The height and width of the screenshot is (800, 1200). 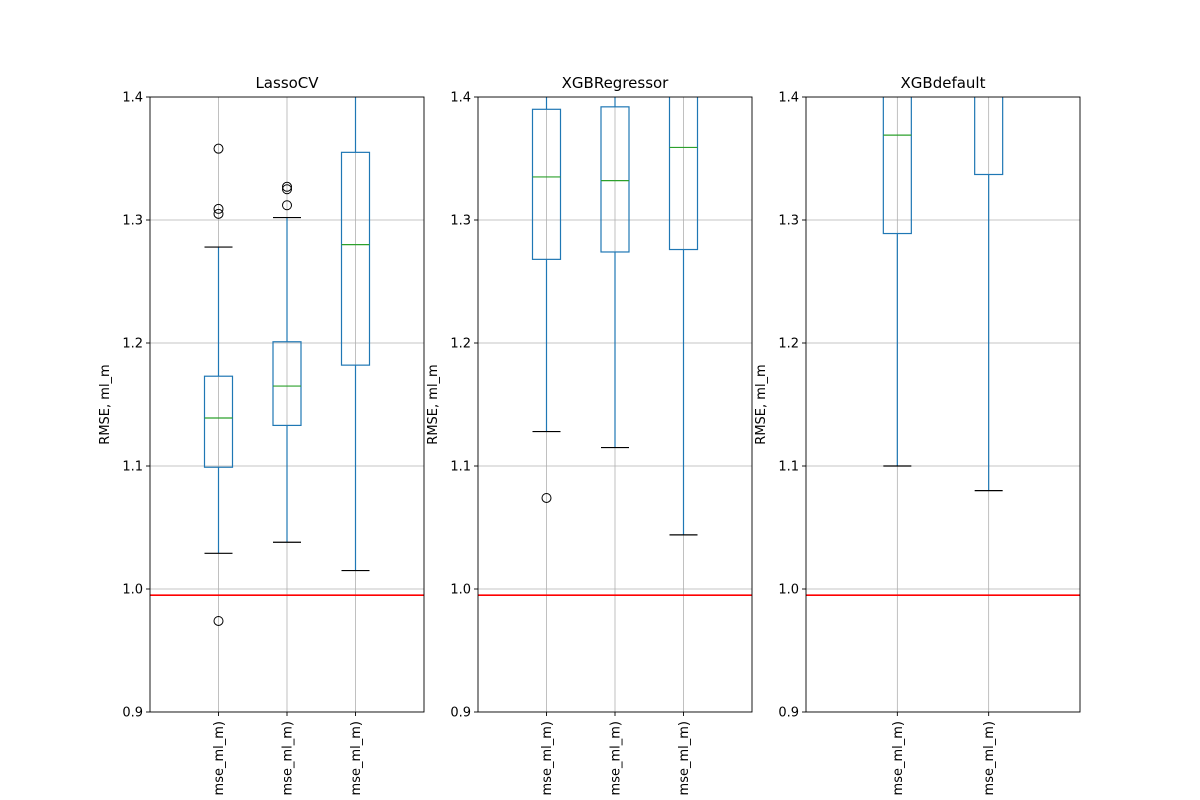 I want to click on chart-title: XGBRegressor, so click(x=616, y=83).